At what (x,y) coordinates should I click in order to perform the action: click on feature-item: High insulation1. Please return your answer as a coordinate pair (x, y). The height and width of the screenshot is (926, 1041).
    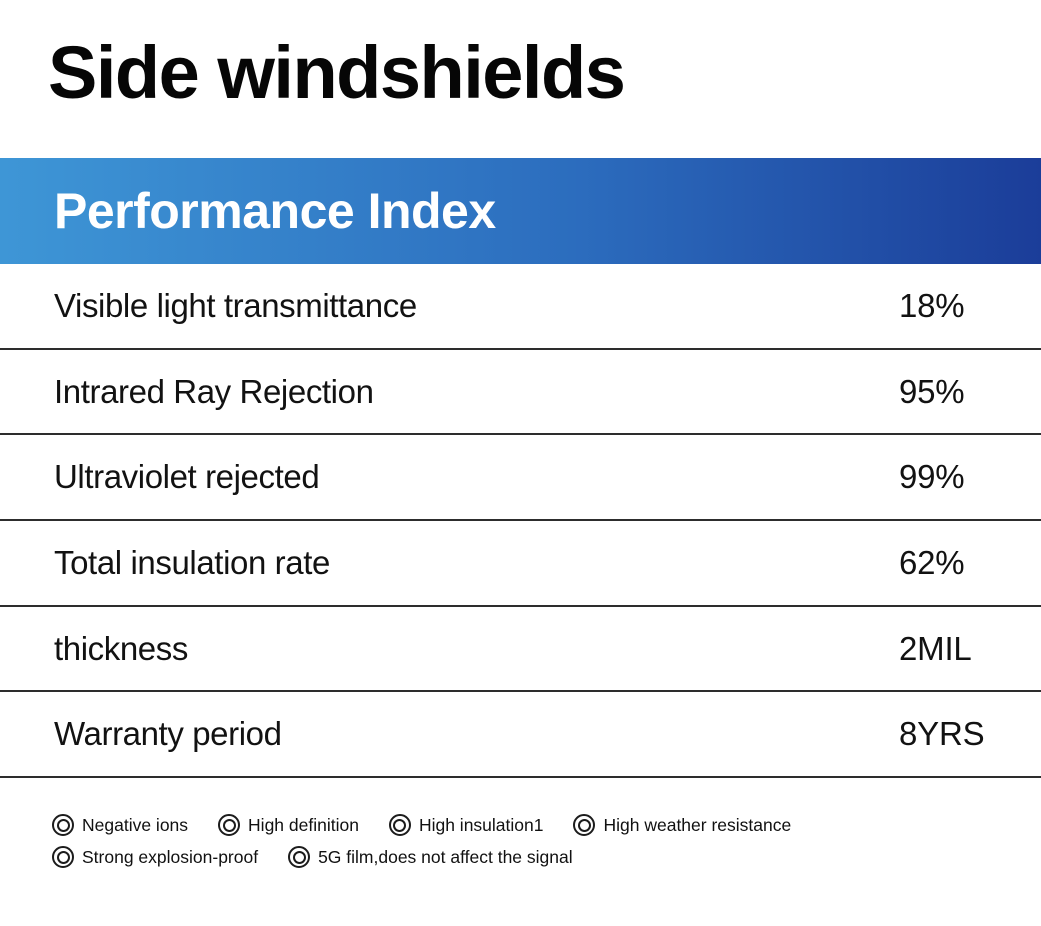
    Looking at the image, I should click on (466, 825).